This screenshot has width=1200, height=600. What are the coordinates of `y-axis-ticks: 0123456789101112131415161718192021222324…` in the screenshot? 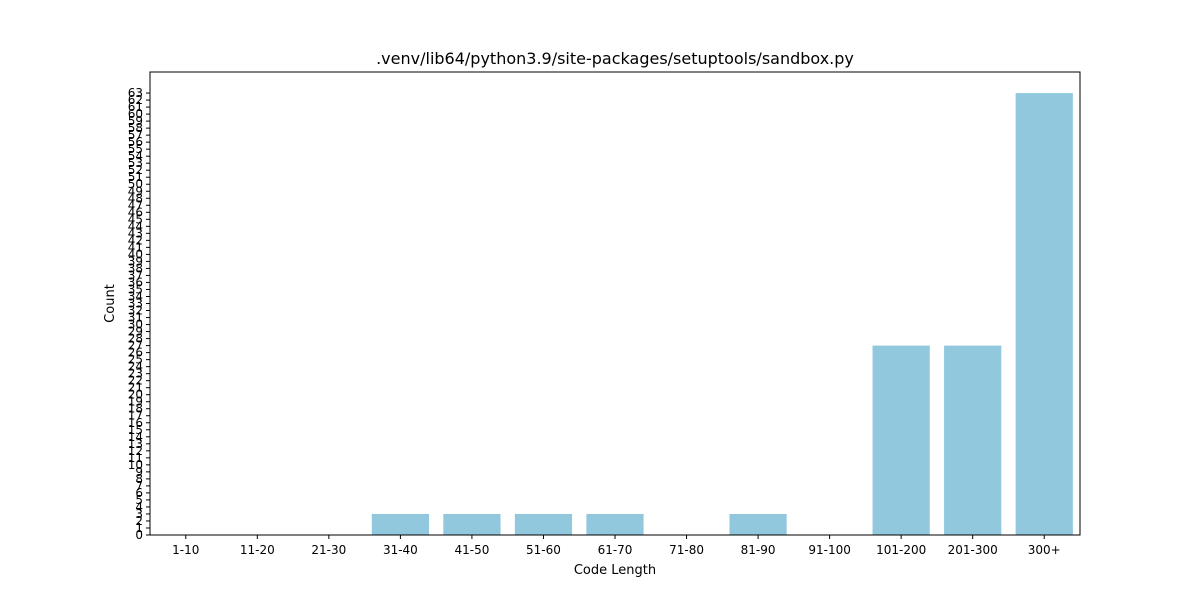 It's located at (139, 314).